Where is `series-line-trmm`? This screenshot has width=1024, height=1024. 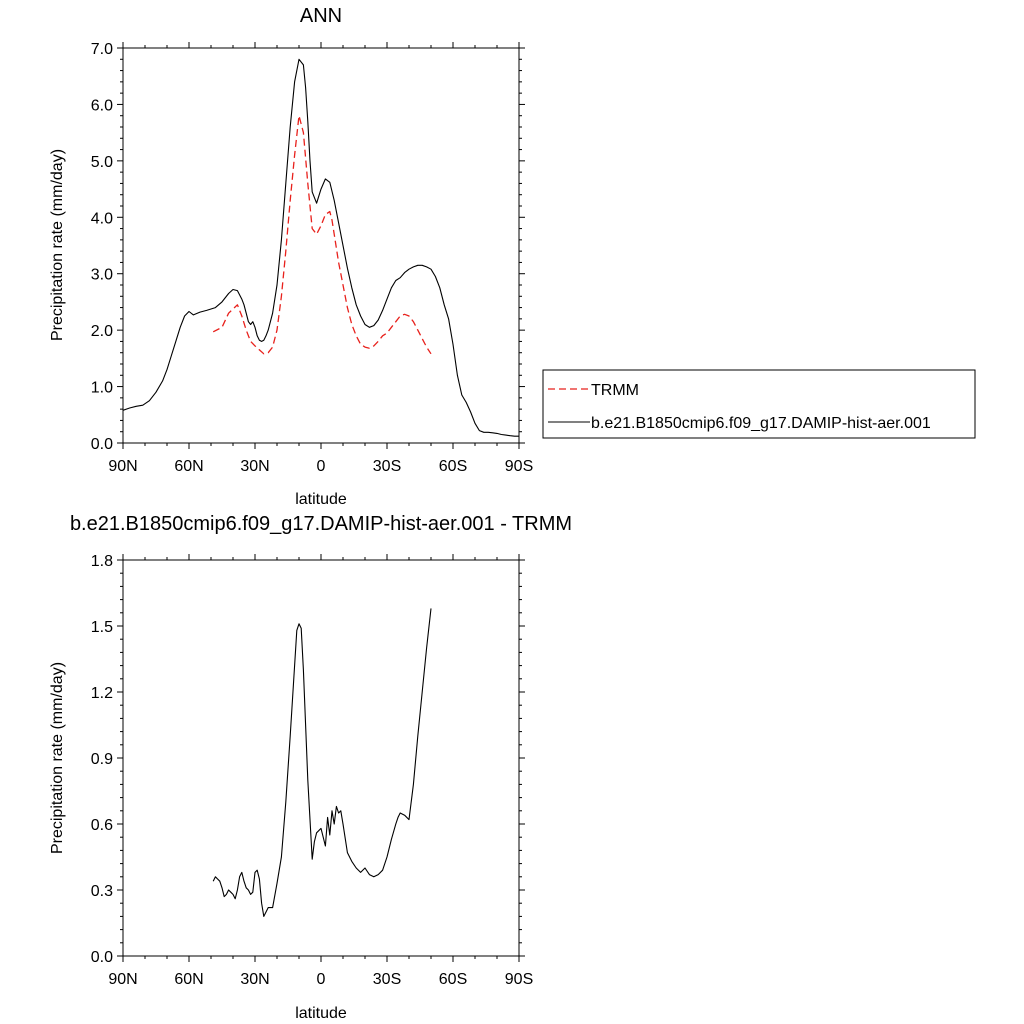 series-line-trmm is located at coordinates (322, 235).